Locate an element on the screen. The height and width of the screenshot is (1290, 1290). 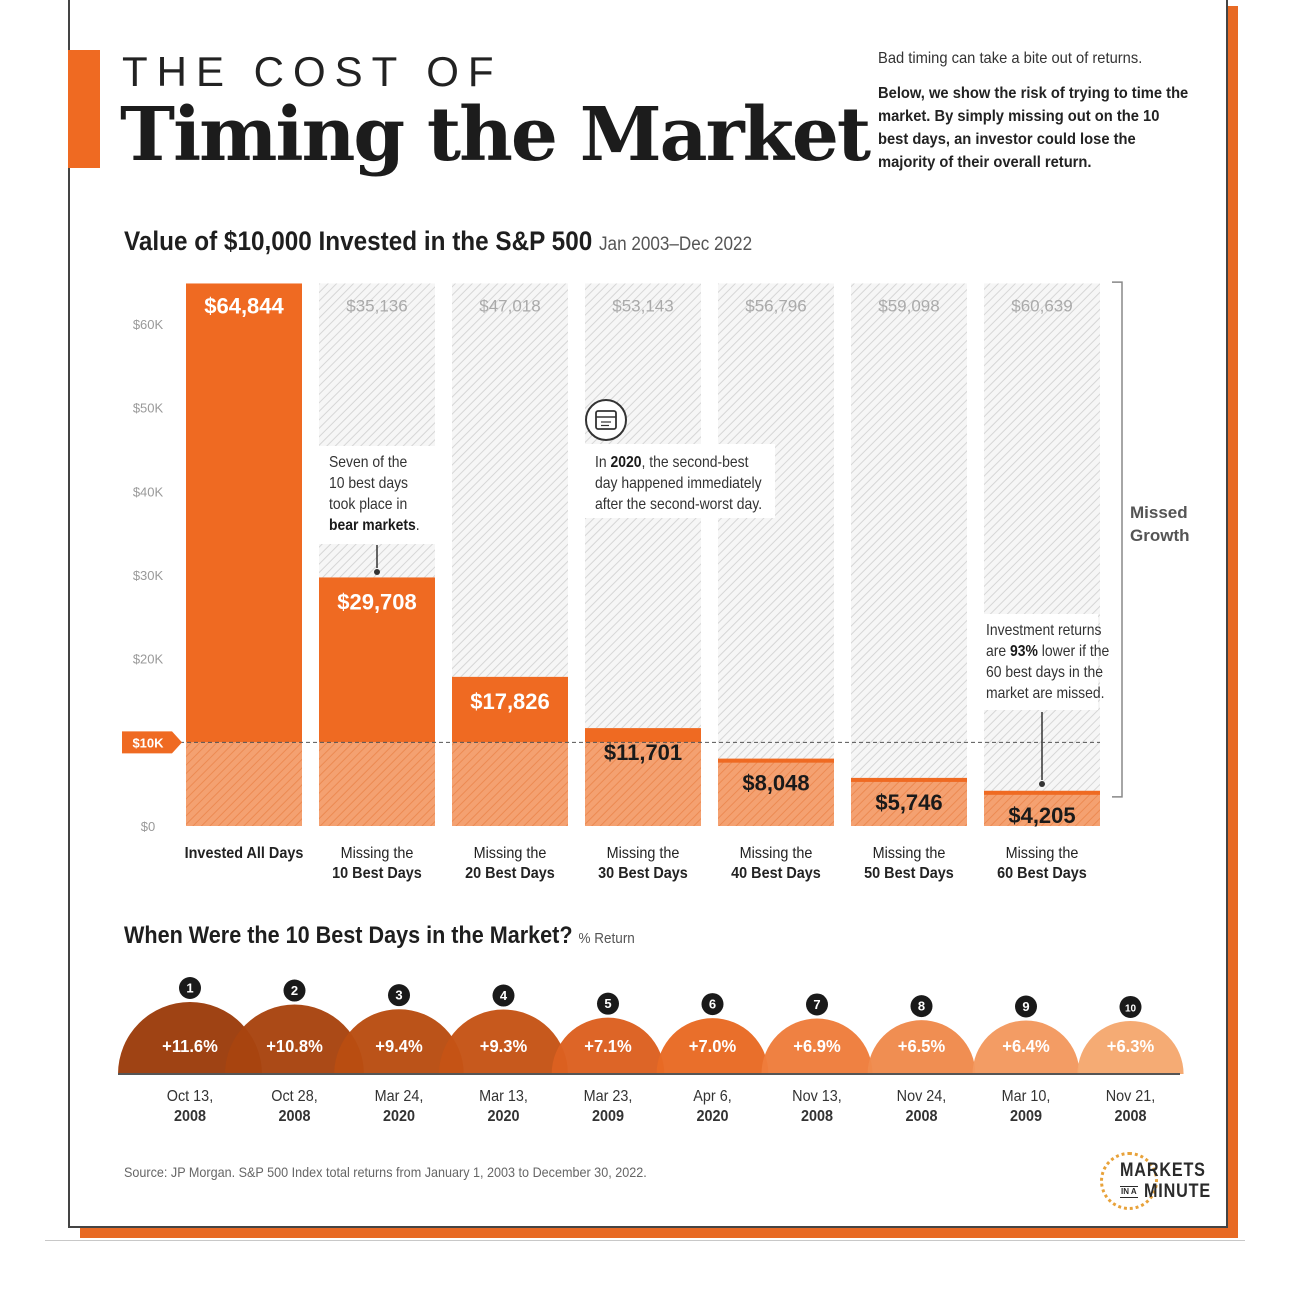
bar-value-label: $4,205 is located at coordinates (1041, 815).